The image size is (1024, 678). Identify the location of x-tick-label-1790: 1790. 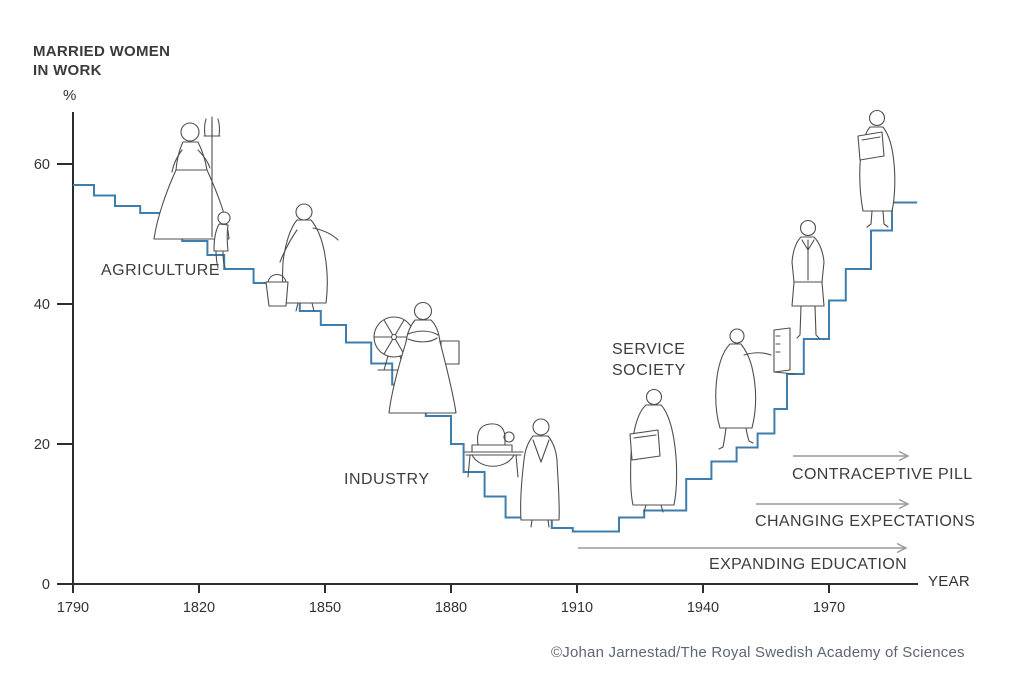
(73, 608).